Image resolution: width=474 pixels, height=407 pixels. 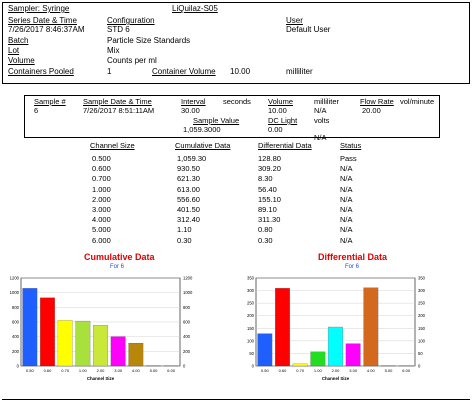 What do you see at coordinates (42, 20) in the screenshot?
I see `series-label: Series Date & Time` at bounding box center [42, 20].